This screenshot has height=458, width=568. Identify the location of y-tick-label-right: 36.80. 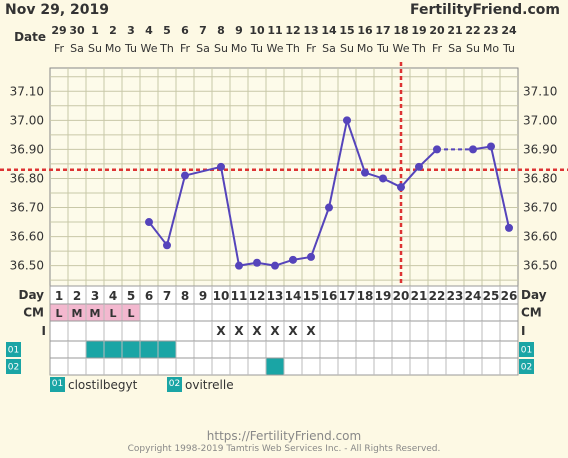
(540, 178).